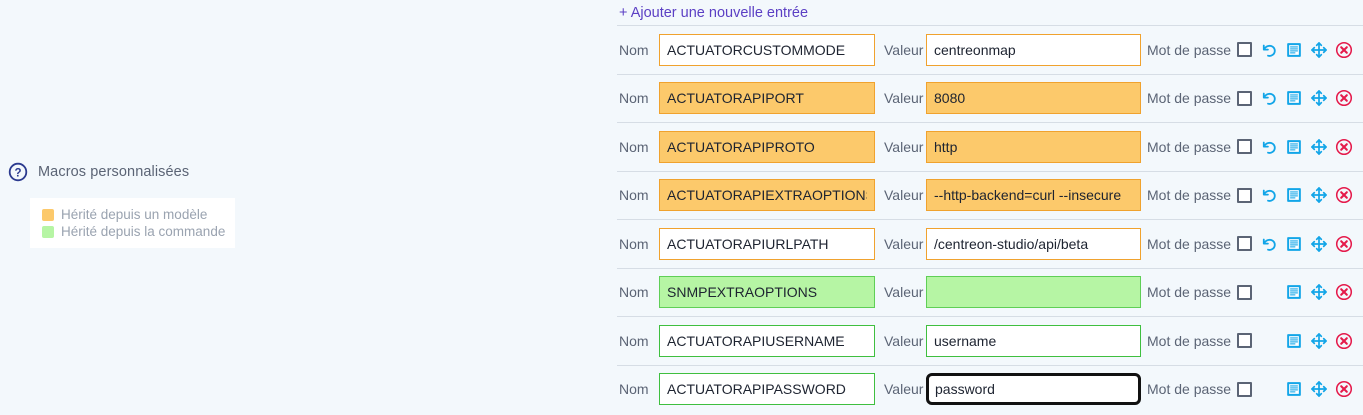  What do you see at coordinates (990, 12) in the screenshot?
I see `add-entry-row: + Ajouter une nouvelle entrée` at bounding box center [990, 12].